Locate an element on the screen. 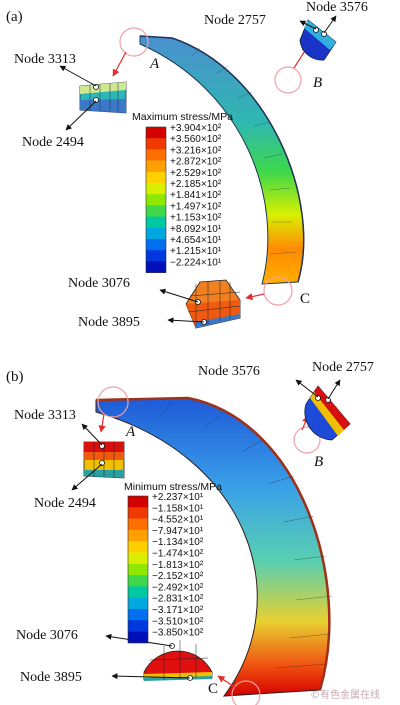 This screenshot has height=705, width=400. inset-section-A is located at coordinates (103, 97).